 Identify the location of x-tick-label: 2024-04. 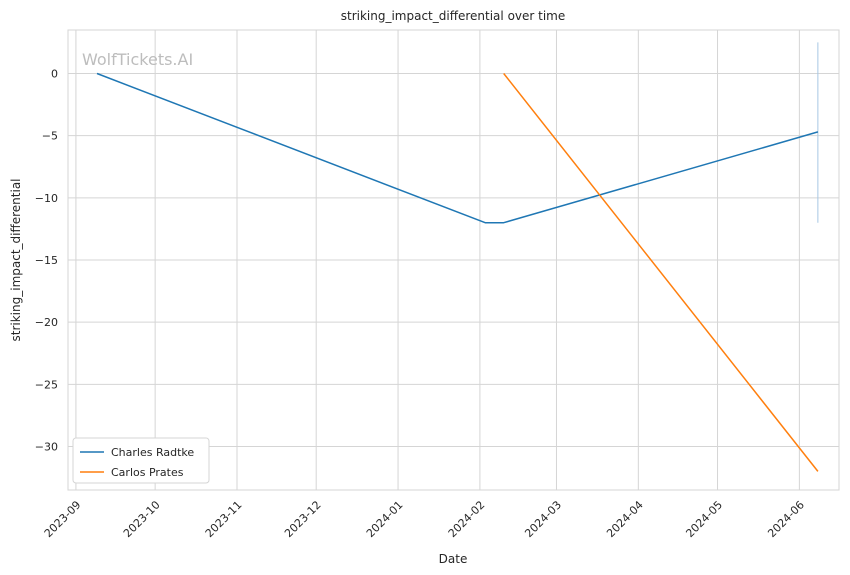
(625, 519).